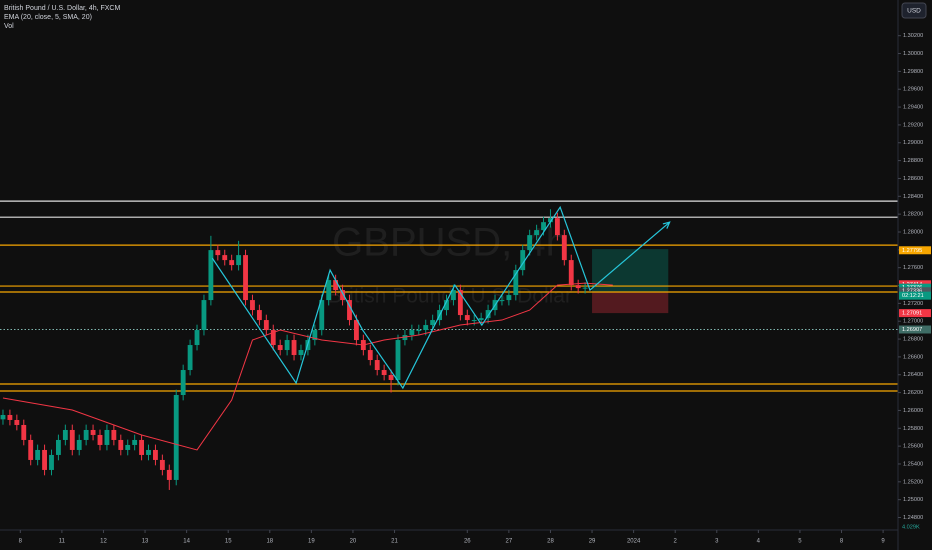 Image resolution: width=932 pixels, height=550 pixels. I want to click on x-tick-label: 28, so click(550, 542).